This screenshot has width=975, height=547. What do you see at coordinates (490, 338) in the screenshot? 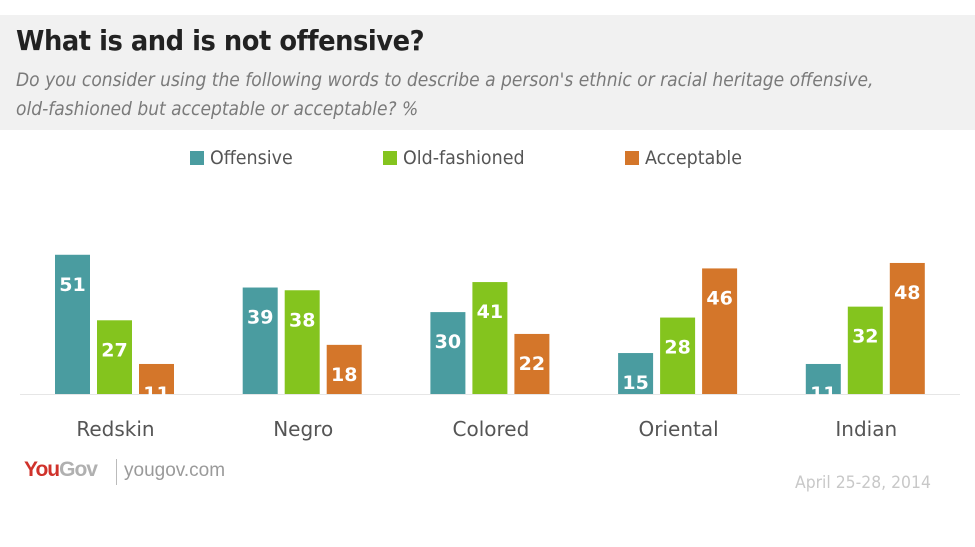
I see `bar-colored-old-fashioned` at bounding box center [490, 338].